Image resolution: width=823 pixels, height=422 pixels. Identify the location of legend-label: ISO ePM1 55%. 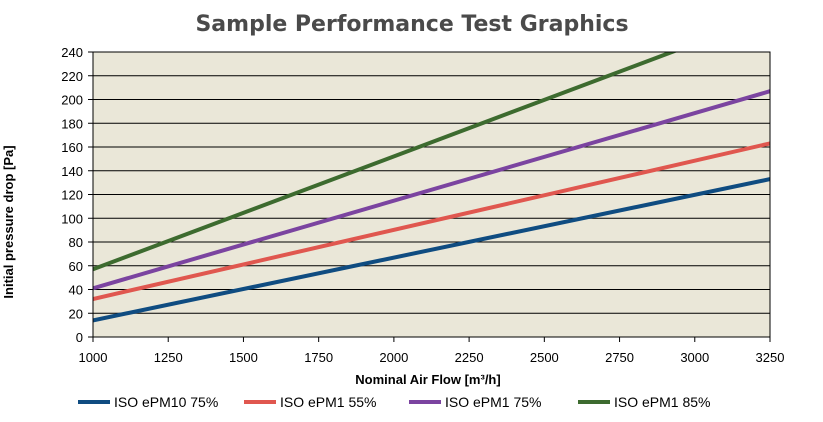
(328, 402).